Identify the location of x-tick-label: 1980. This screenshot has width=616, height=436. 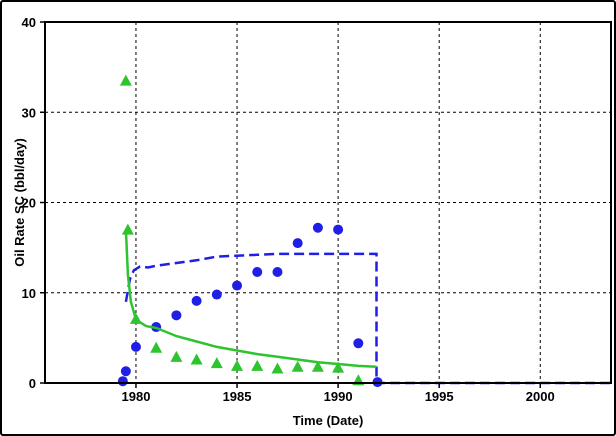
(136, 396).